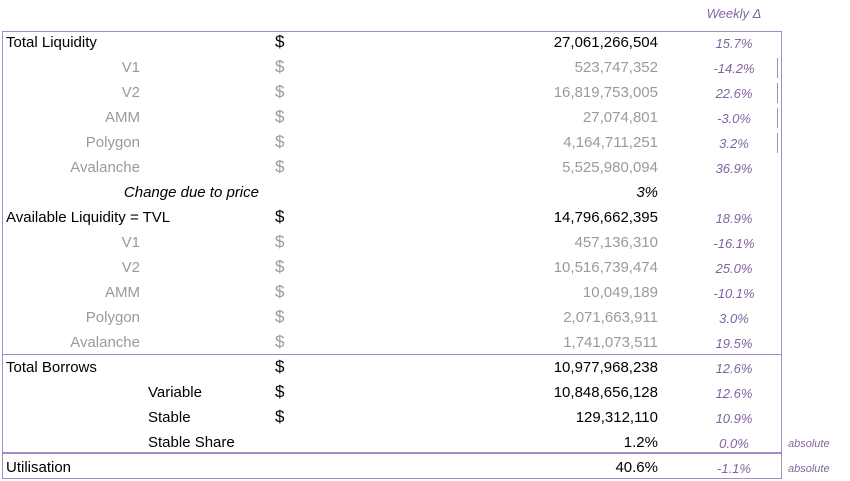  What do you see at coordinates (734, 418) in the screenshot?
I see `weekly-change: 10.9%` at bounding box center [734, 418].